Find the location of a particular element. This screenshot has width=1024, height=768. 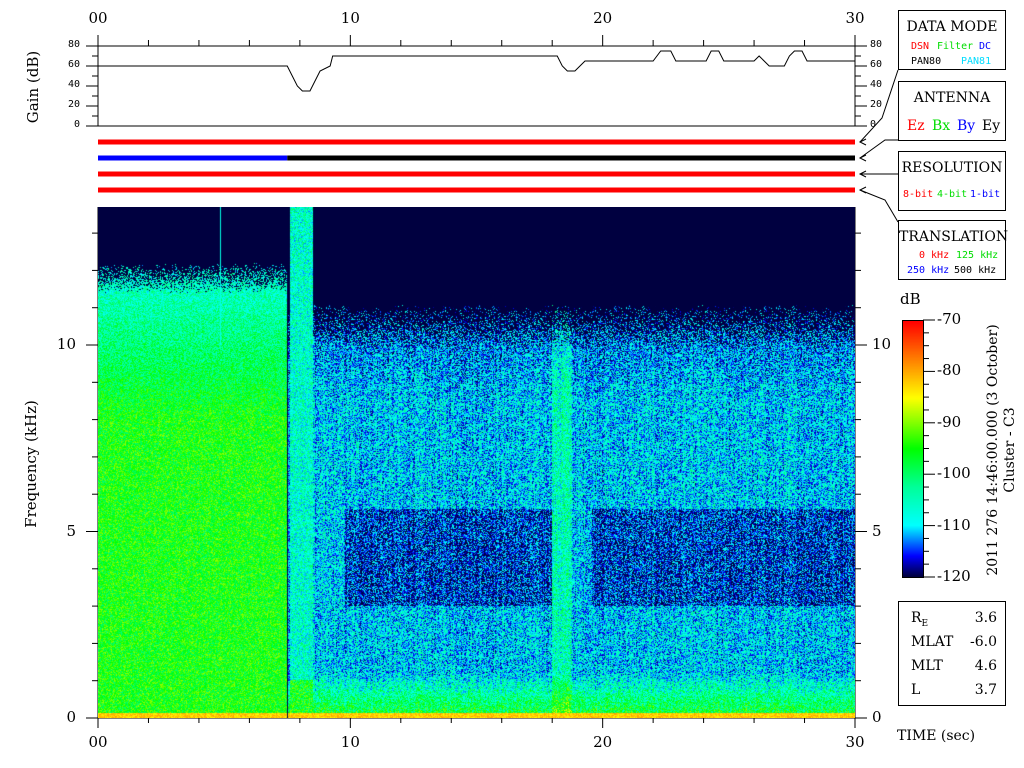

info-label: L is located at coordinates (916, 690).